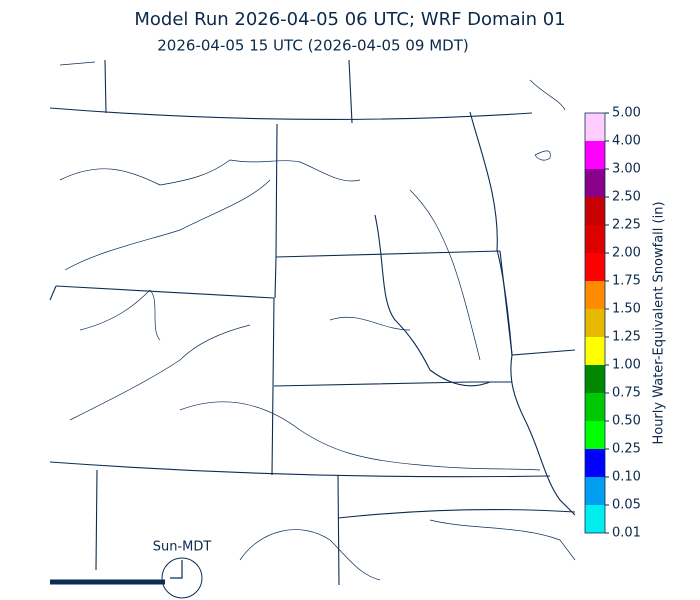  Describe the element at coordinates (626, 197) in the screenshot. I see `colorbar-tick-label: 2.50` at that location.